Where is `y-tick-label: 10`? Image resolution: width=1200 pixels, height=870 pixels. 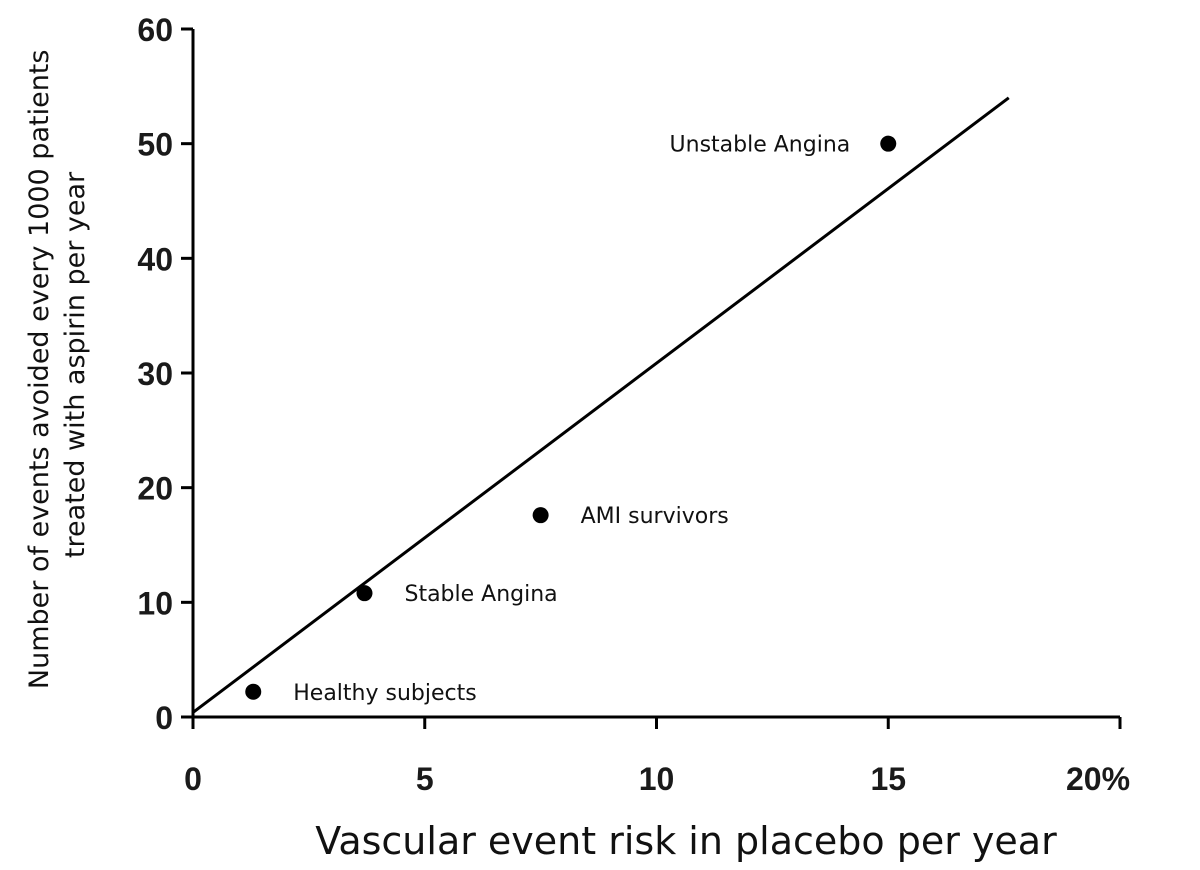 y-tick-label: 10 is located at coordinates (155, 603).